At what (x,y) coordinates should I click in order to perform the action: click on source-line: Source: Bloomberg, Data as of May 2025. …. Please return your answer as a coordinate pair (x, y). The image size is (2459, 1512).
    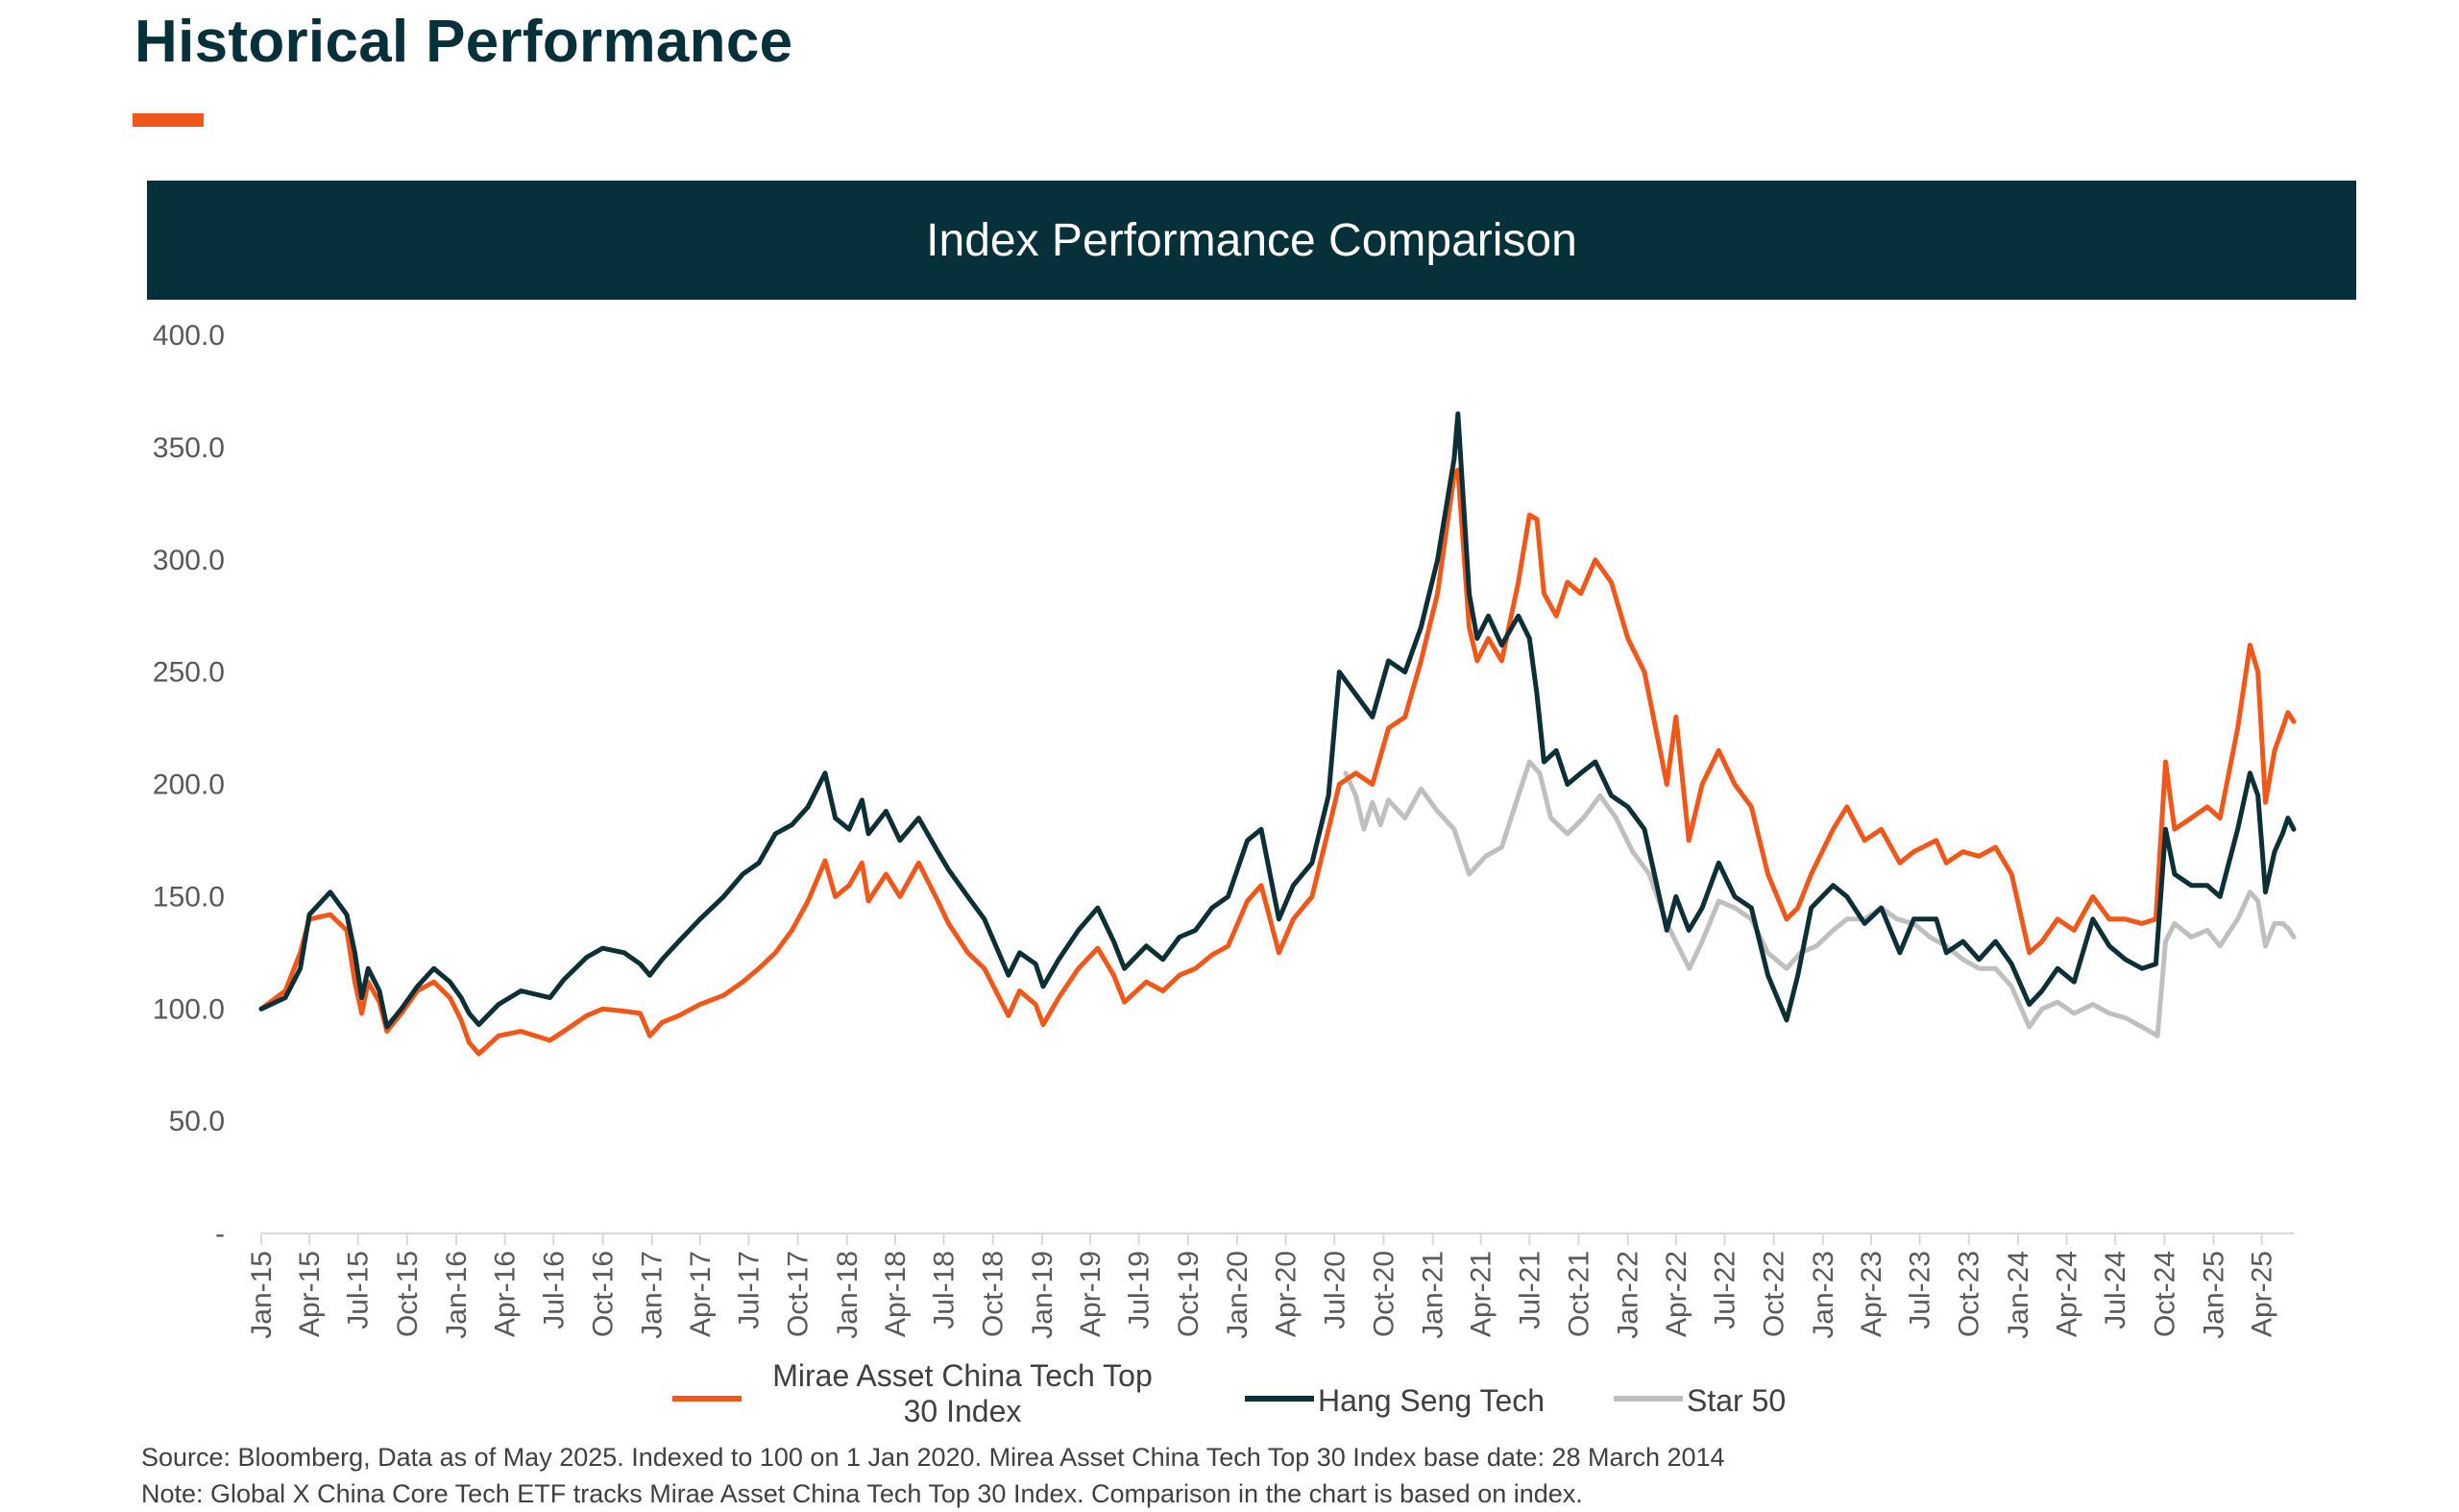
    Looking at the image, I should click on (933, 1457).